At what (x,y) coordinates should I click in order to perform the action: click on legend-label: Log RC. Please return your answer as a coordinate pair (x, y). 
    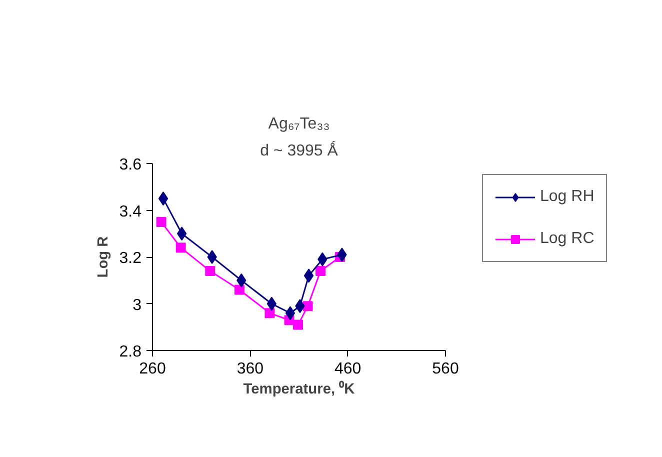
    Looking at the image, I should click on (567, 239).